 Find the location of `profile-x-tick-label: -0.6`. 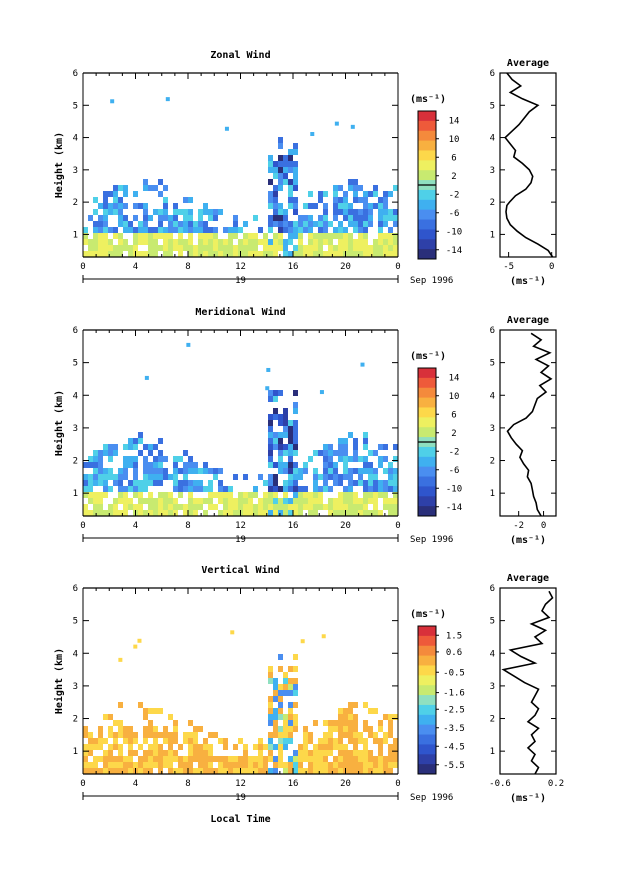

profile-x-tick-label: -0.6 is located at coordinates (500, 784).